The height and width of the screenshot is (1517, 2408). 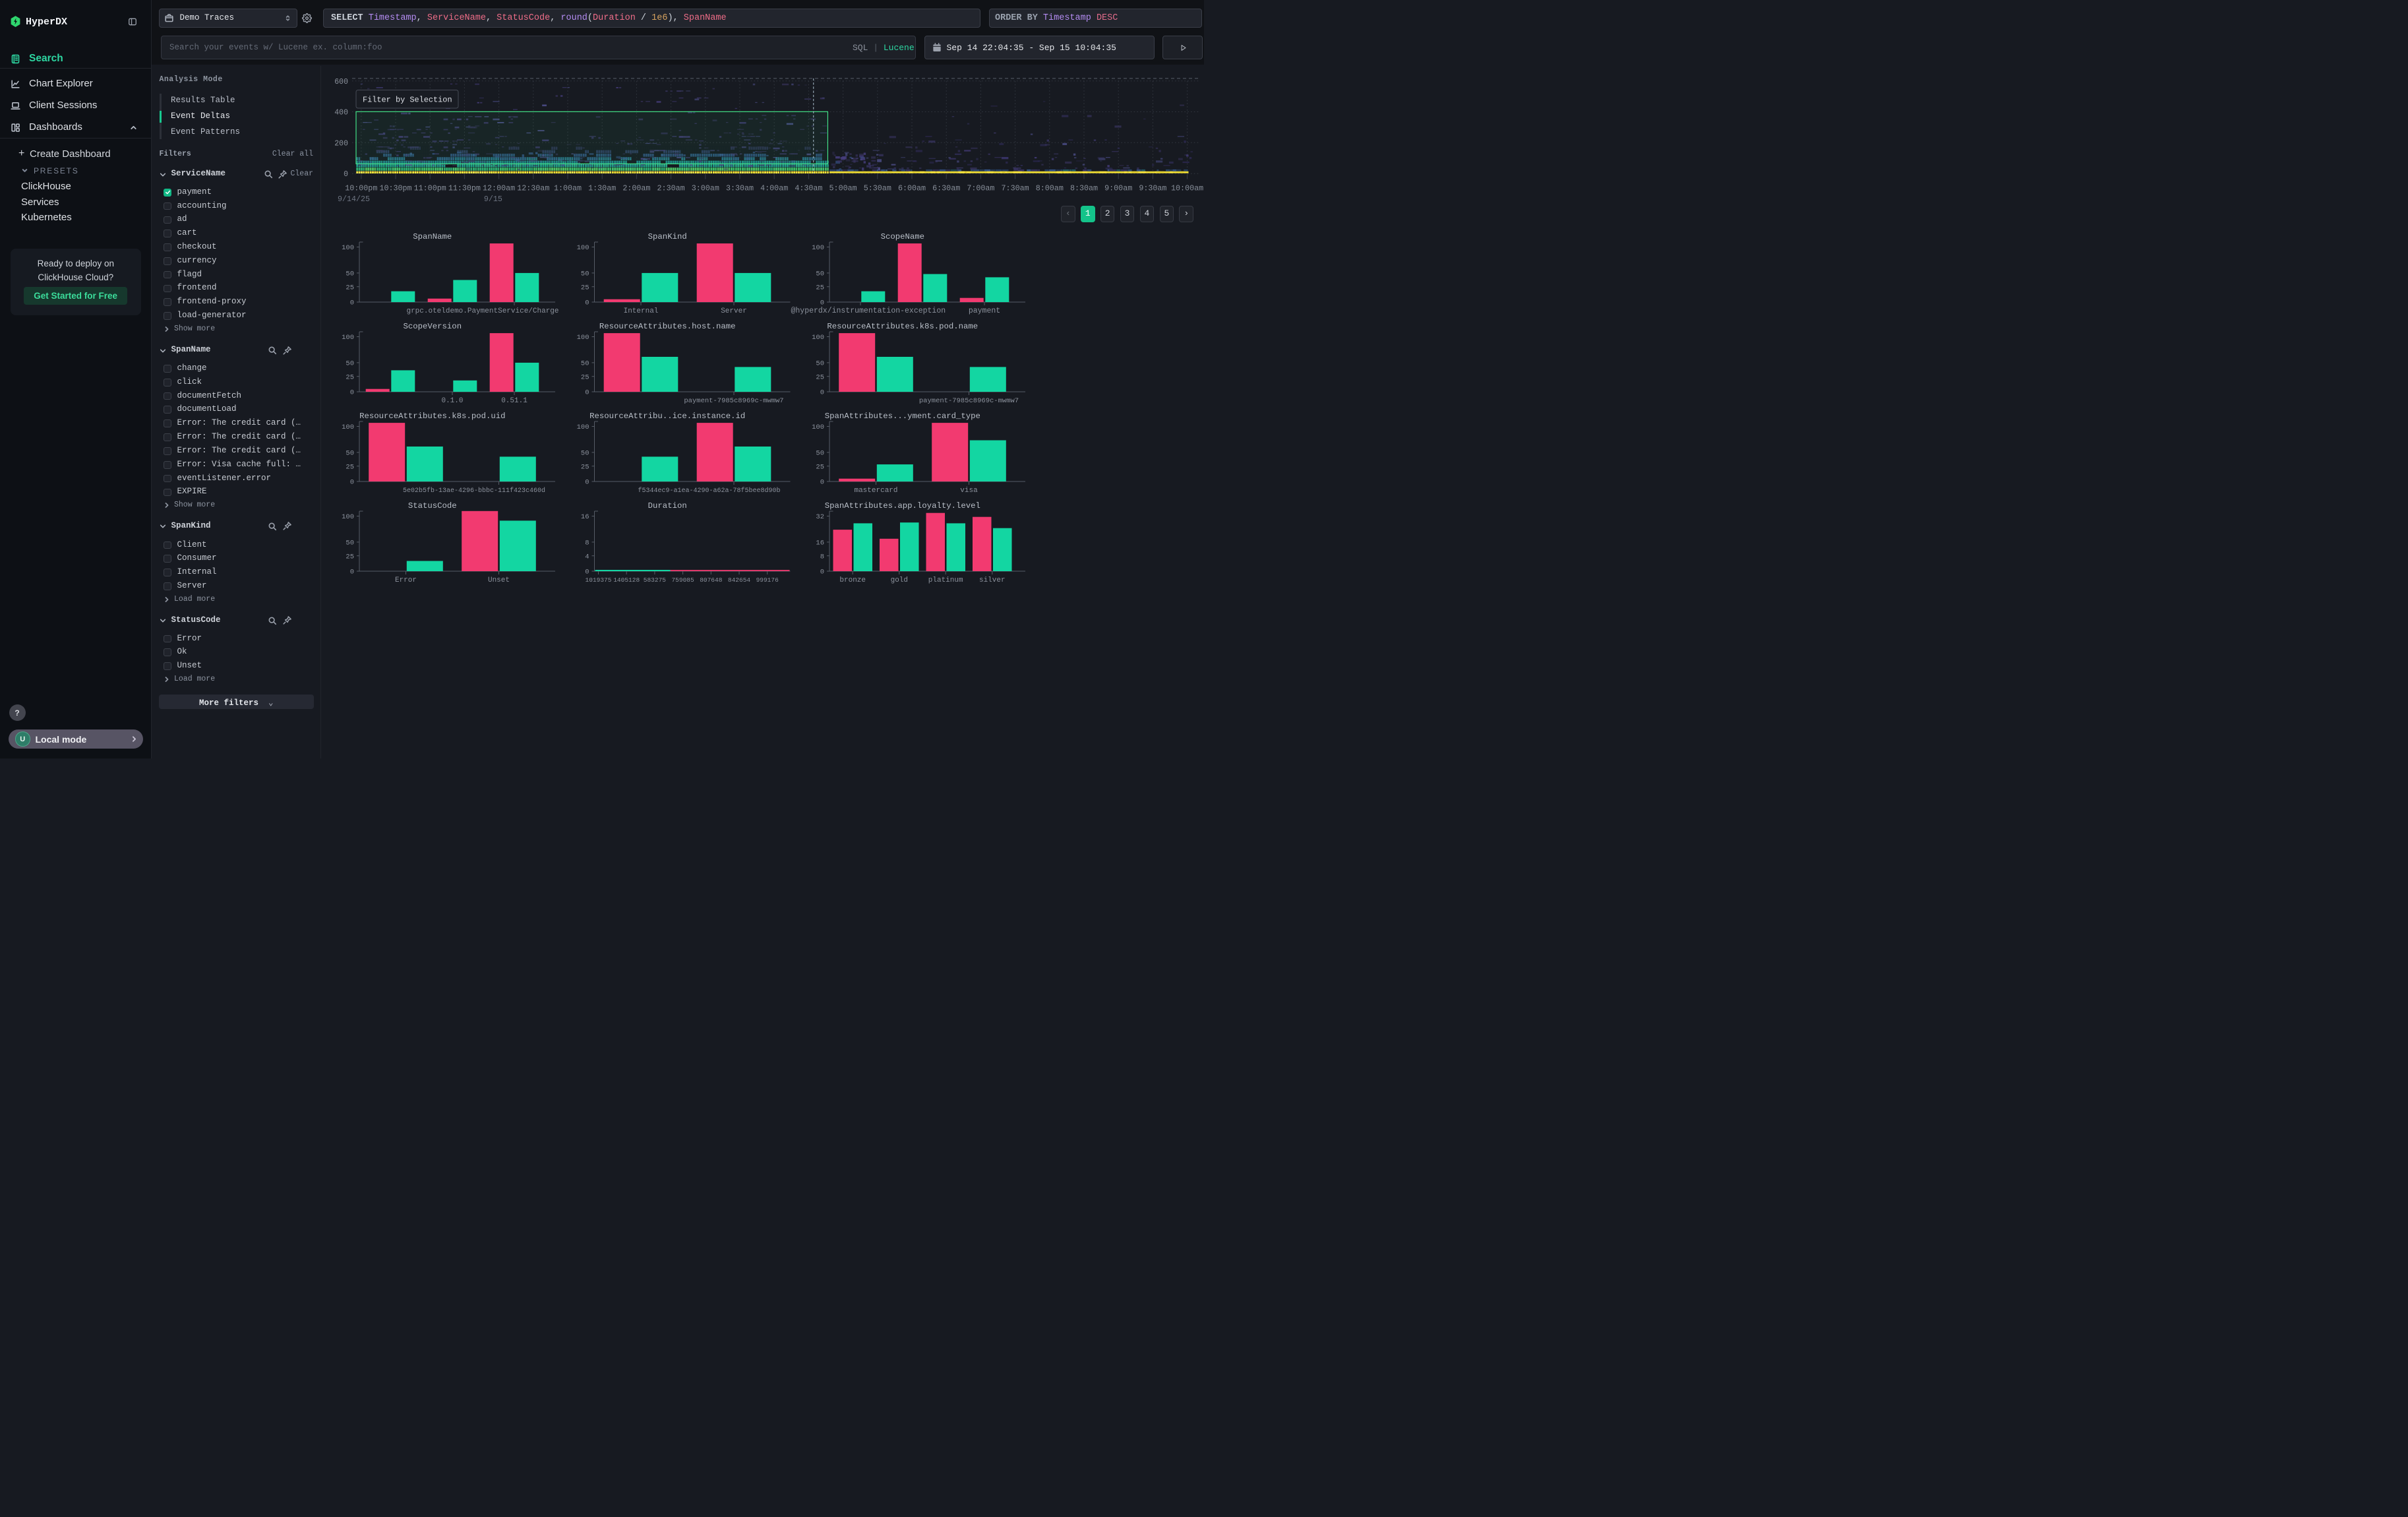 What do you see at coordinates (902, 506) in the screenshot?
I see `svg-text:SpanAttributes.app.loyalty.lev: SpanAttributes.app.loyalty.level` at bounding box center [902, 506].